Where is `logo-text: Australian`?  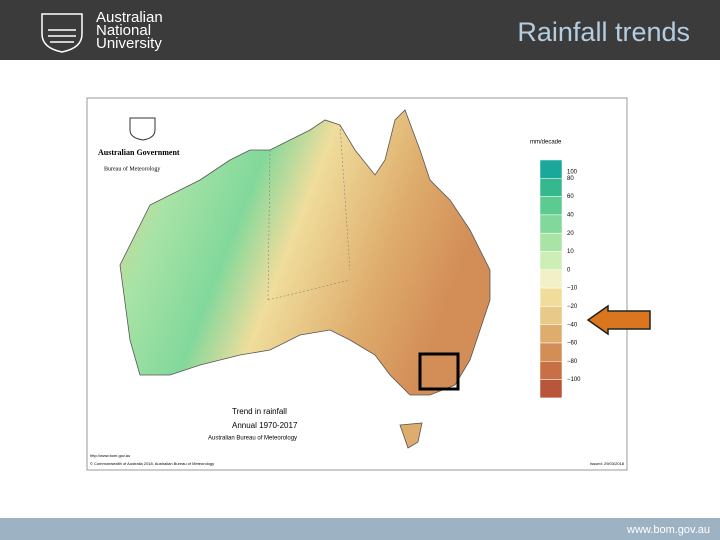 logo-text: Australian is located at coordinates (129, 17).